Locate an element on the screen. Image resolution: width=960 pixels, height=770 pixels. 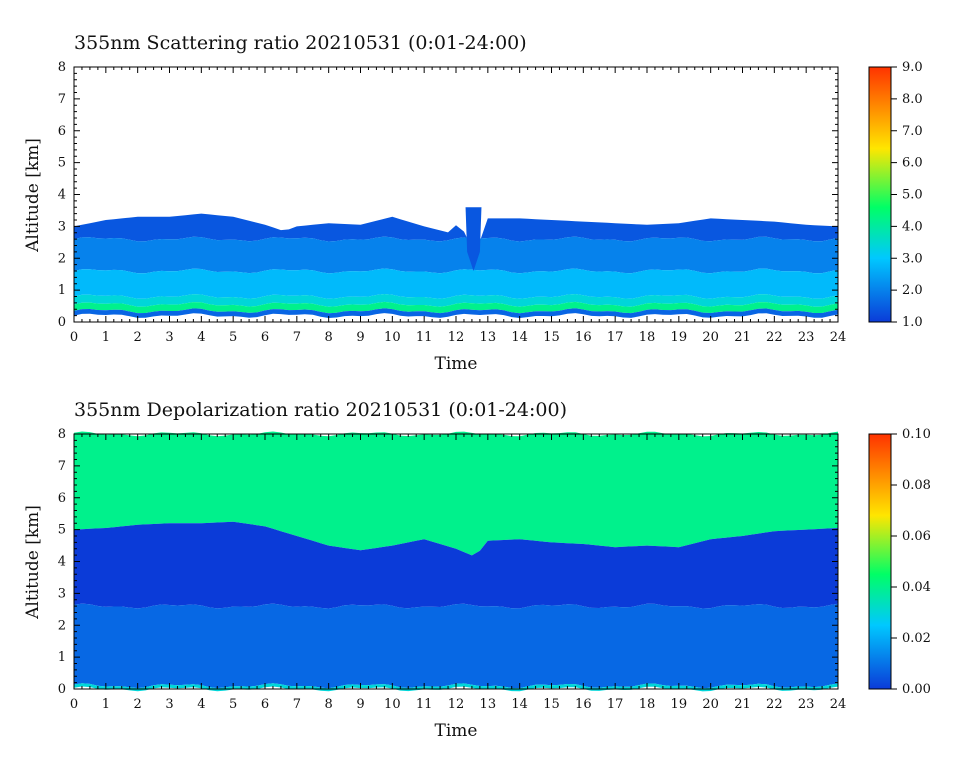
layer-boundary-layer is located at coordinates (456, 300).